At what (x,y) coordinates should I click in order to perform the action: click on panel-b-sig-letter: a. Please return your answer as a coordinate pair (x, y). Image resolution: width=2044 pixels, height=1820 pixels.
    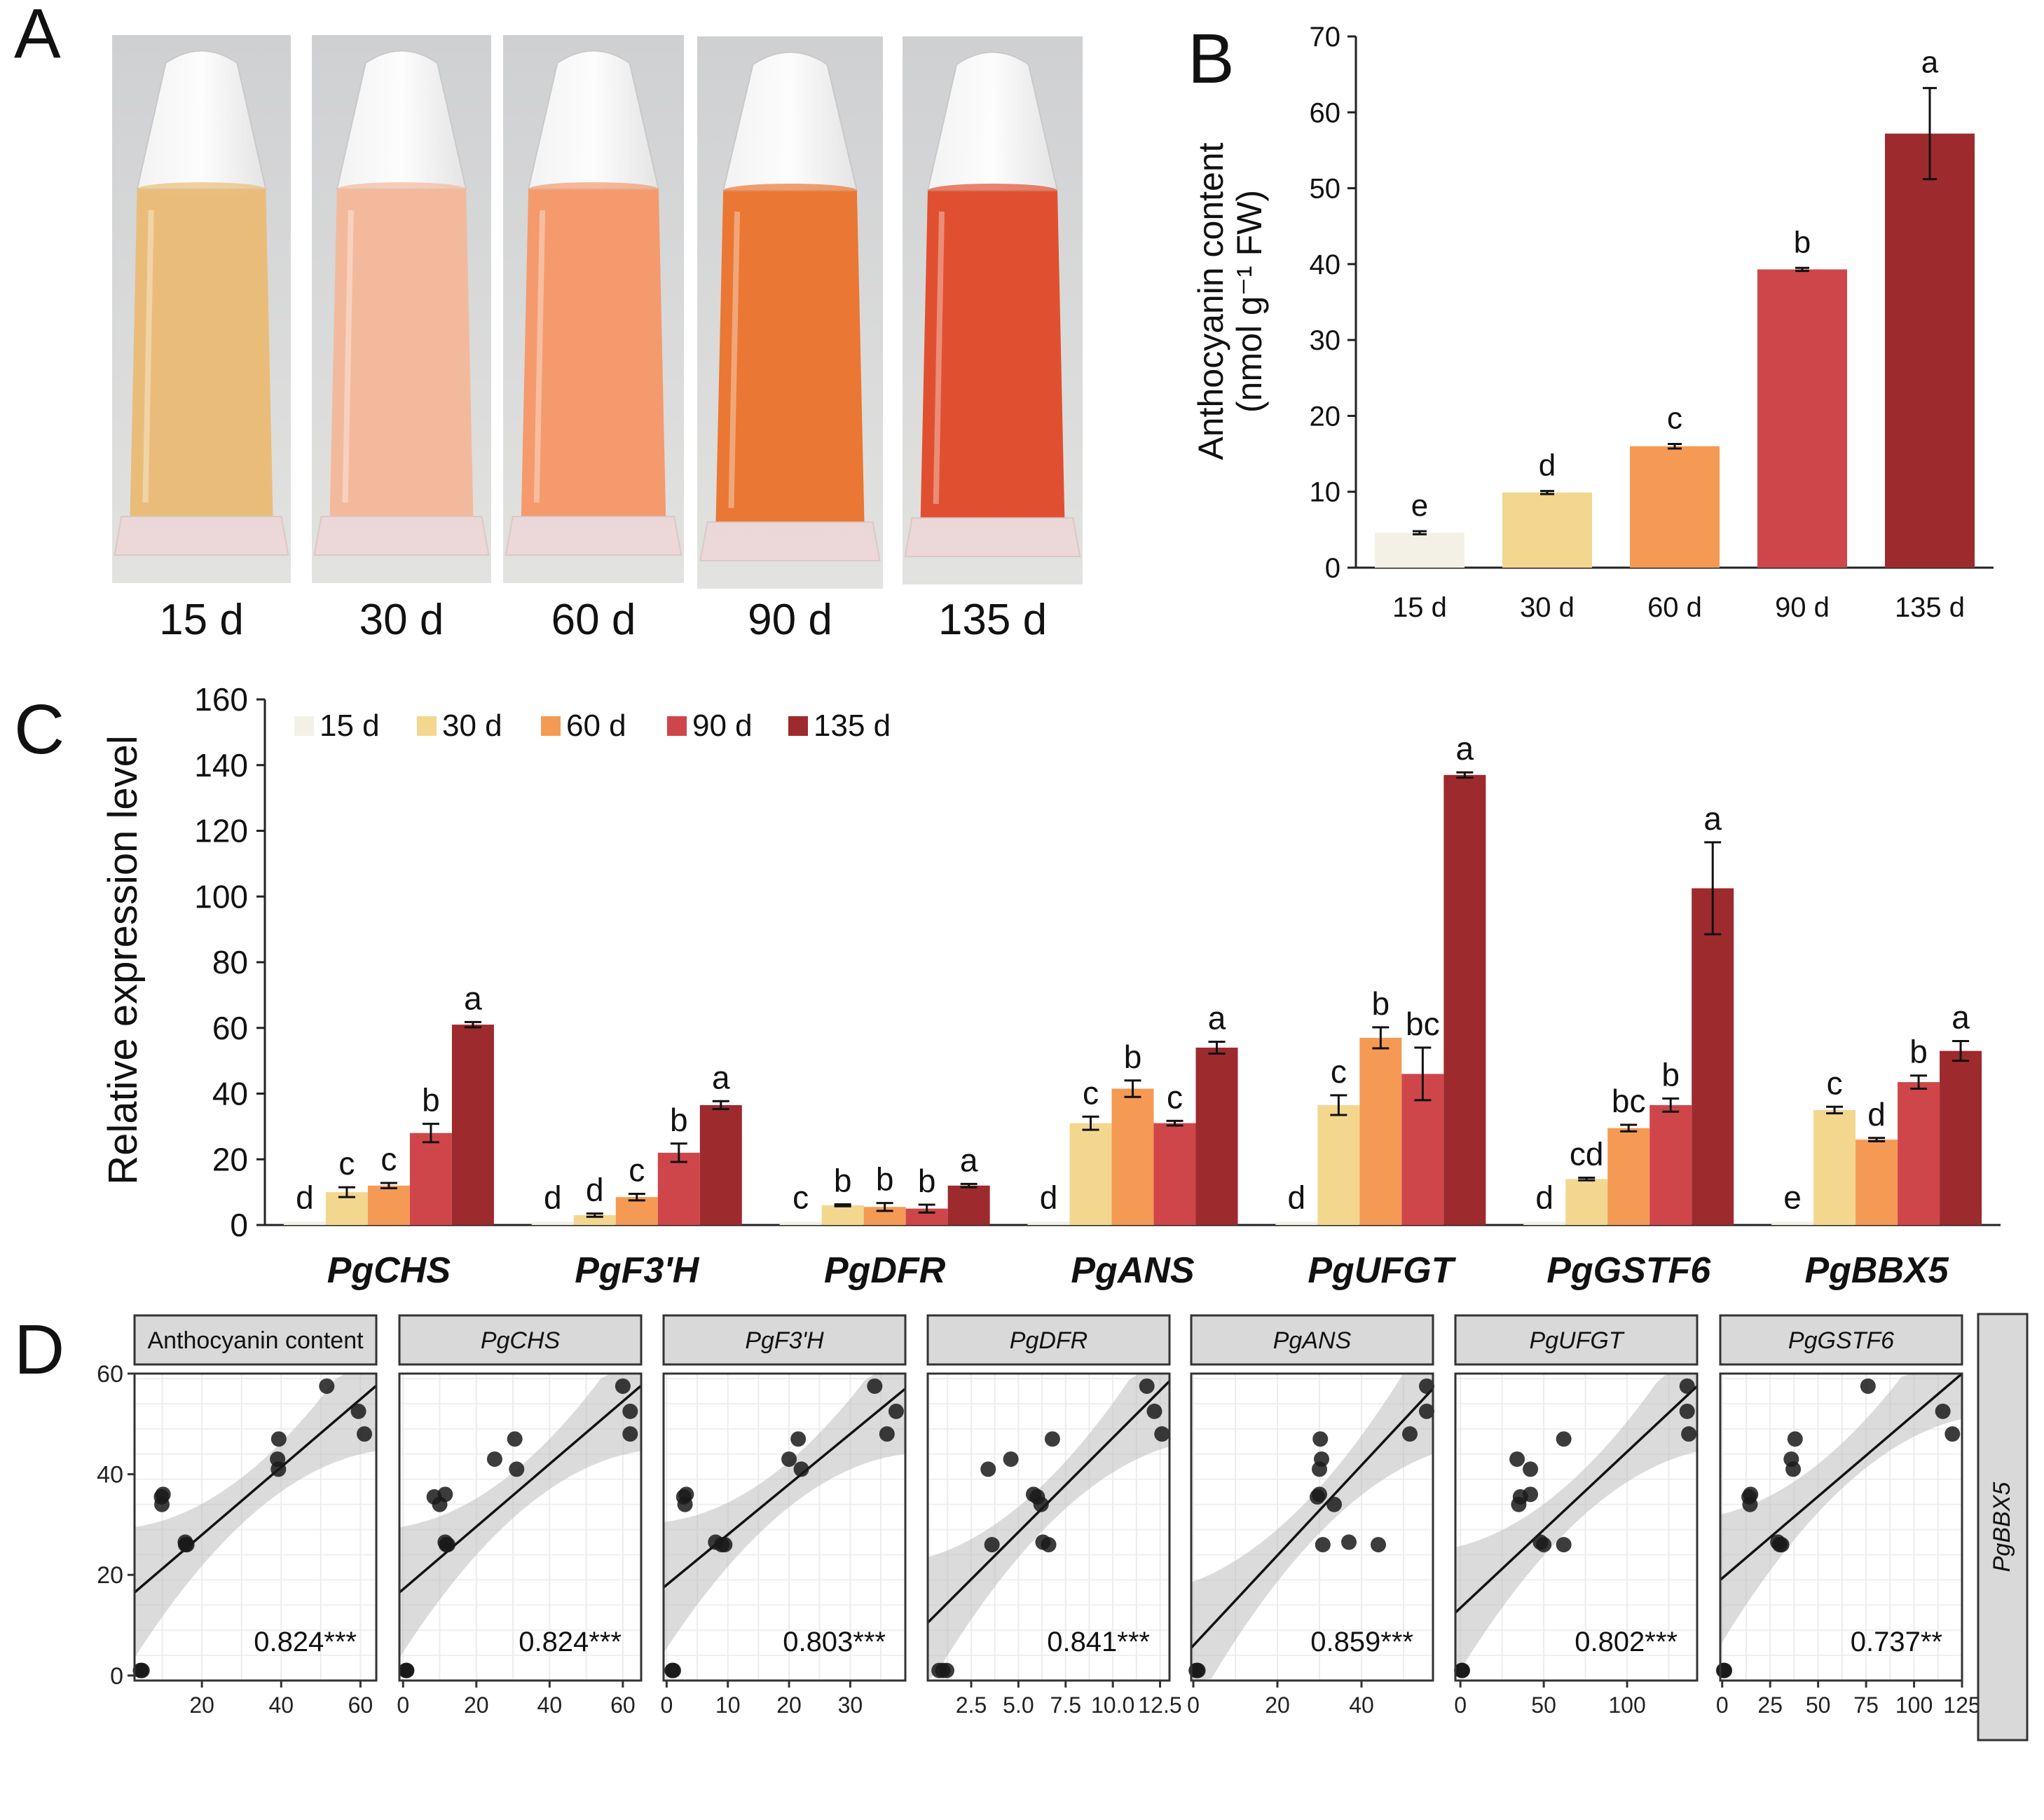
    Looking at the image, I should click on (1930, 63).